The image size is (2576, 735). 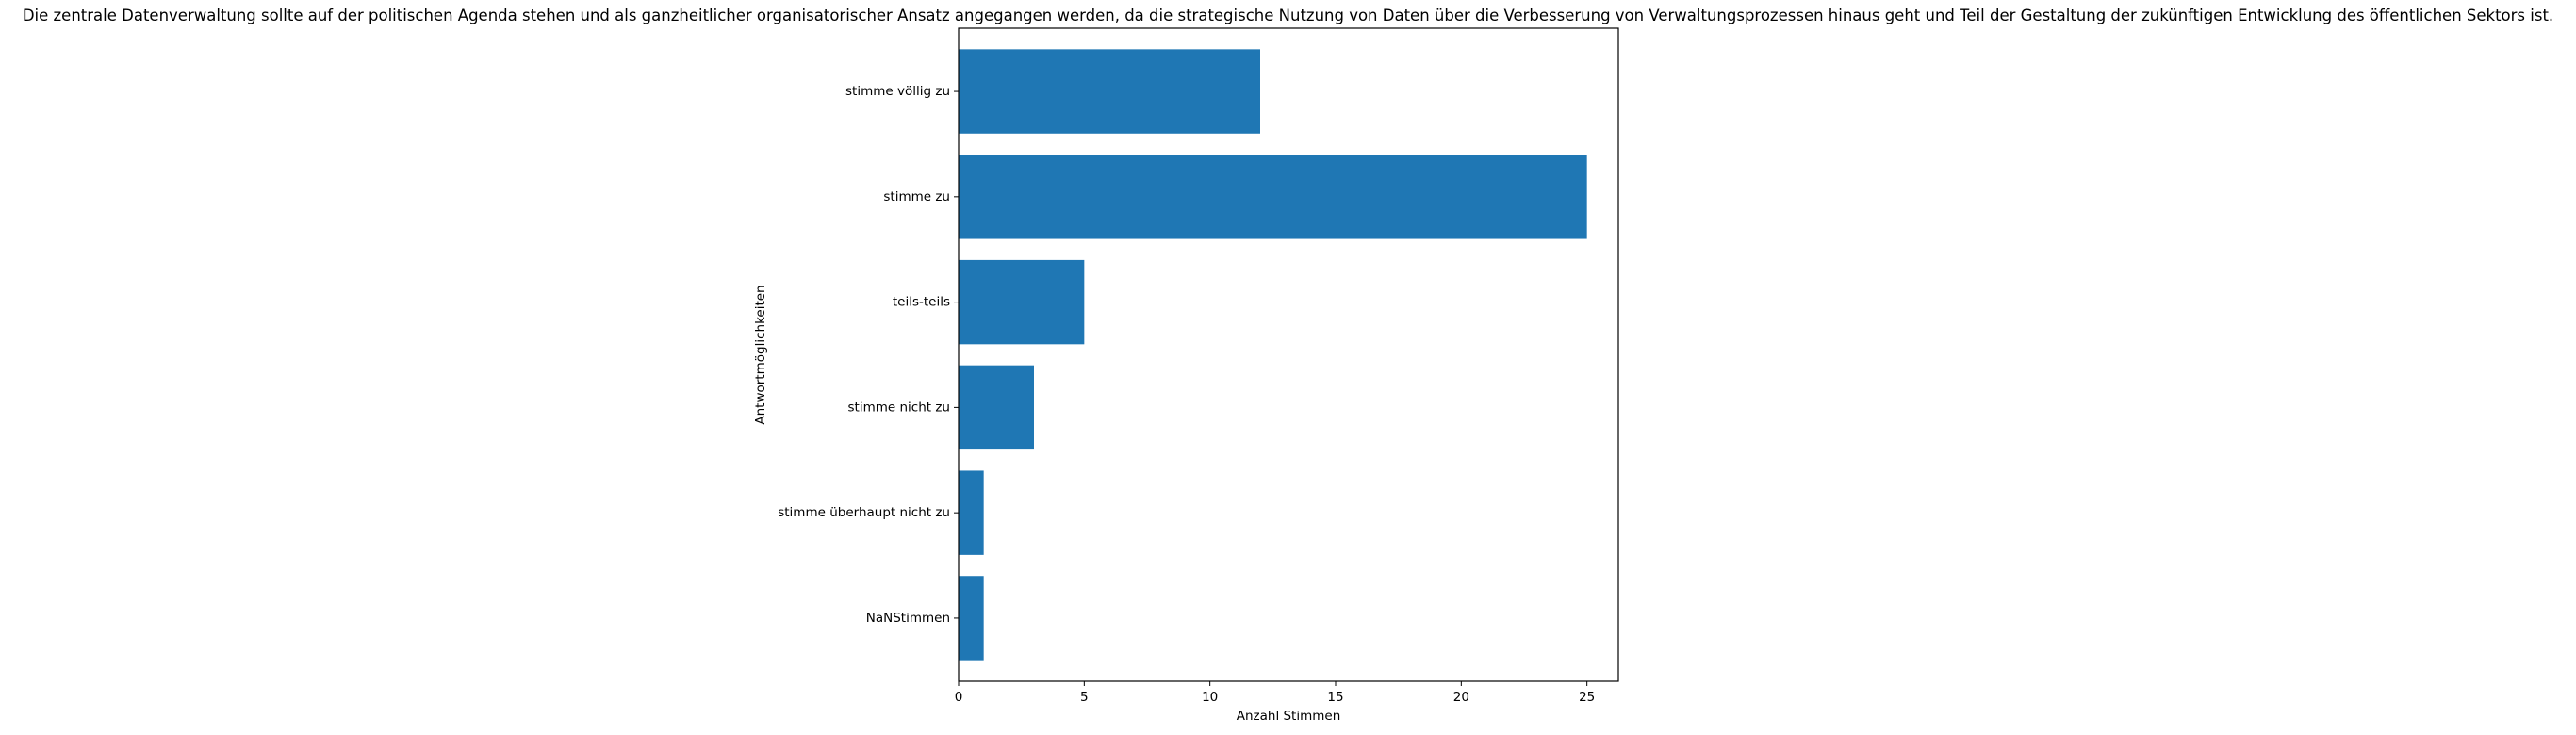 What do you see at coordinates (1084, 697) in the screenshot?
I see `x-tick-label: 5` at bounding box center [1084, 697].